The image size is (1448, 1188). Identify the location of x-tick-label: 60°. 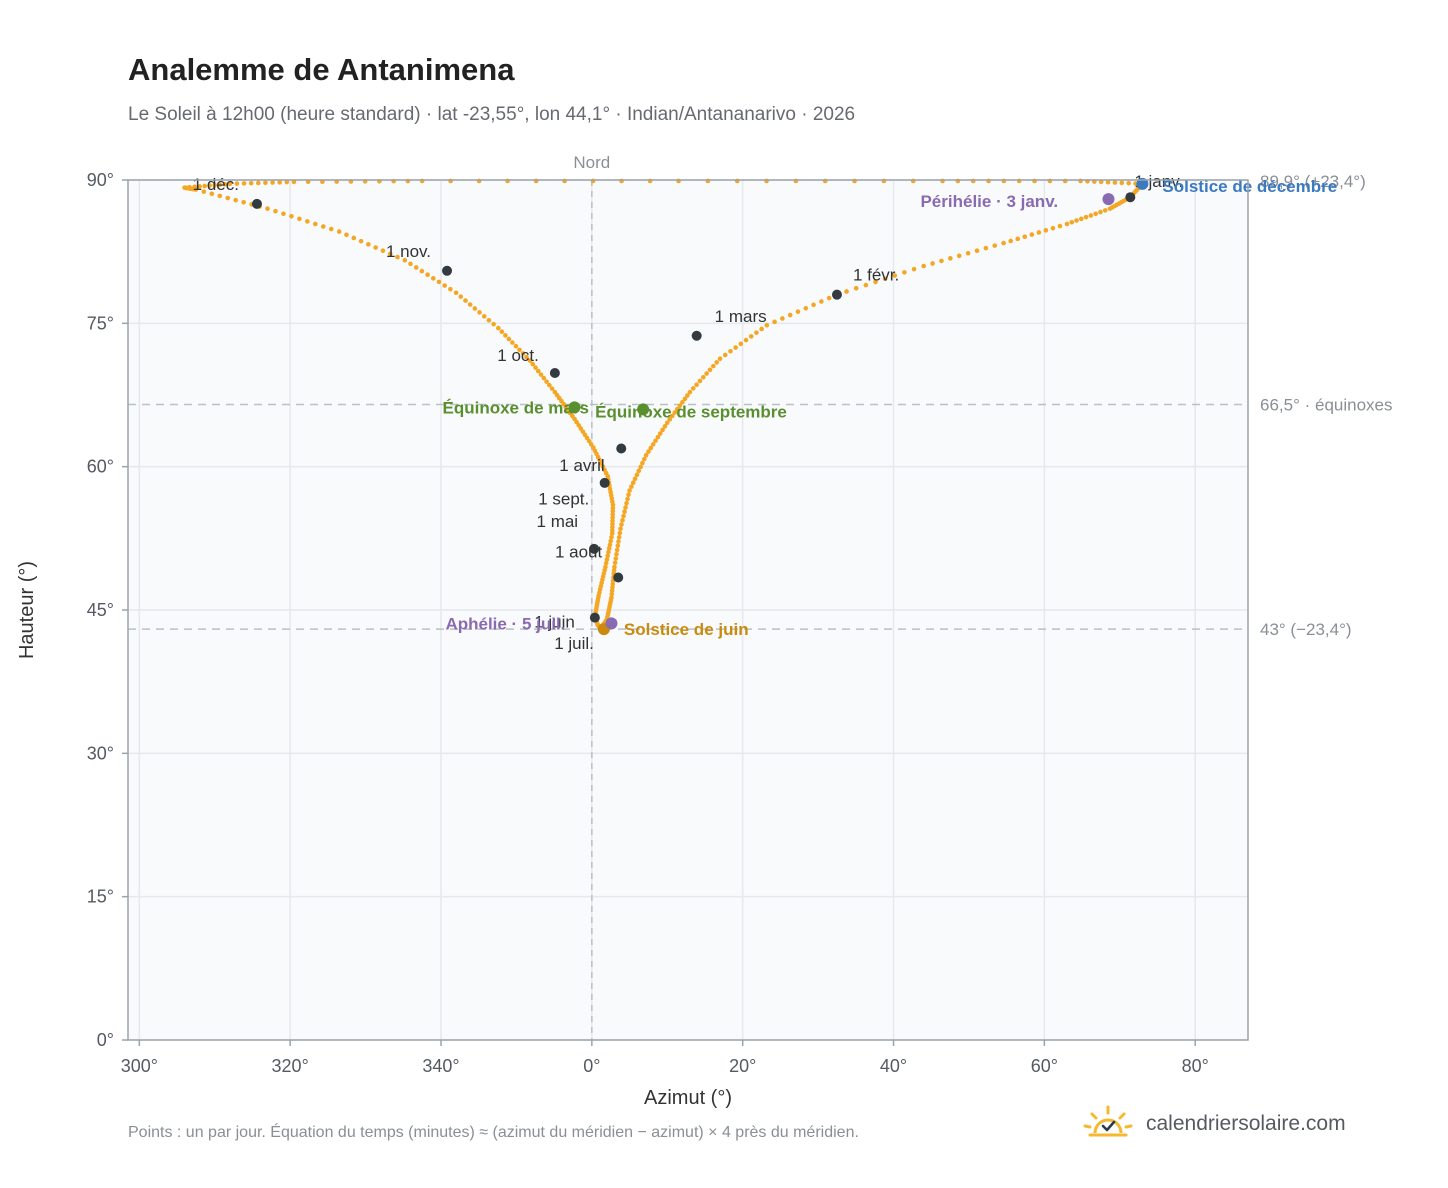
(1044, 1066).